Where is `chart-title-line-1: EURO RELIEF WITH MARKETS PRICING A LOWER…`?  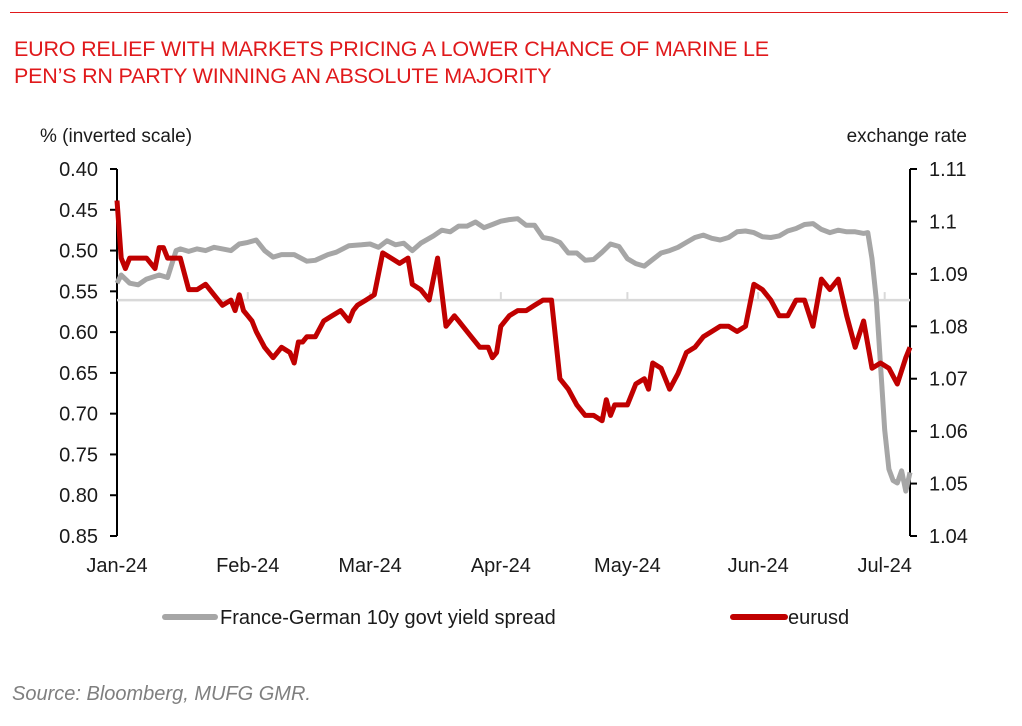 chart-title-line-1: EURO RELIEF WITH MARKETS PRICING A LOWER… is located at coordinates (391, 49).